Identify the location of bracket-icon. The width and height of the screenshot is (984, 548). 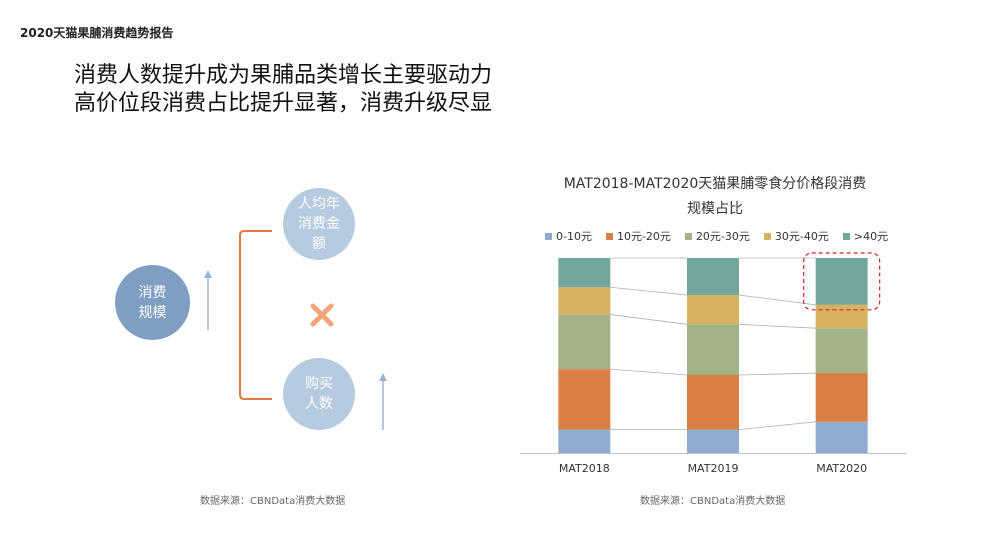
(255, 315).